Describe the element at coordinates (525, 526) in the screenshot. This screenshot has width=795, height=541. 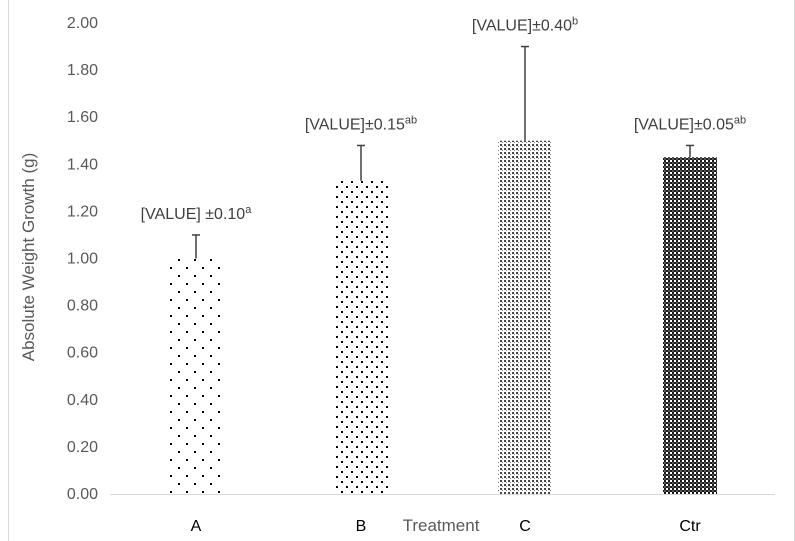
I see `x-tick-label: C` at that location.